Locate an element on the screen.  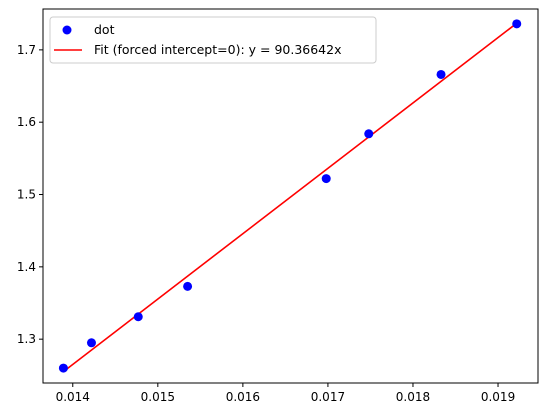
legend-label-fit: Fit (forced intercept=0): y = 90.36642x is located at coordinates (218, 49).